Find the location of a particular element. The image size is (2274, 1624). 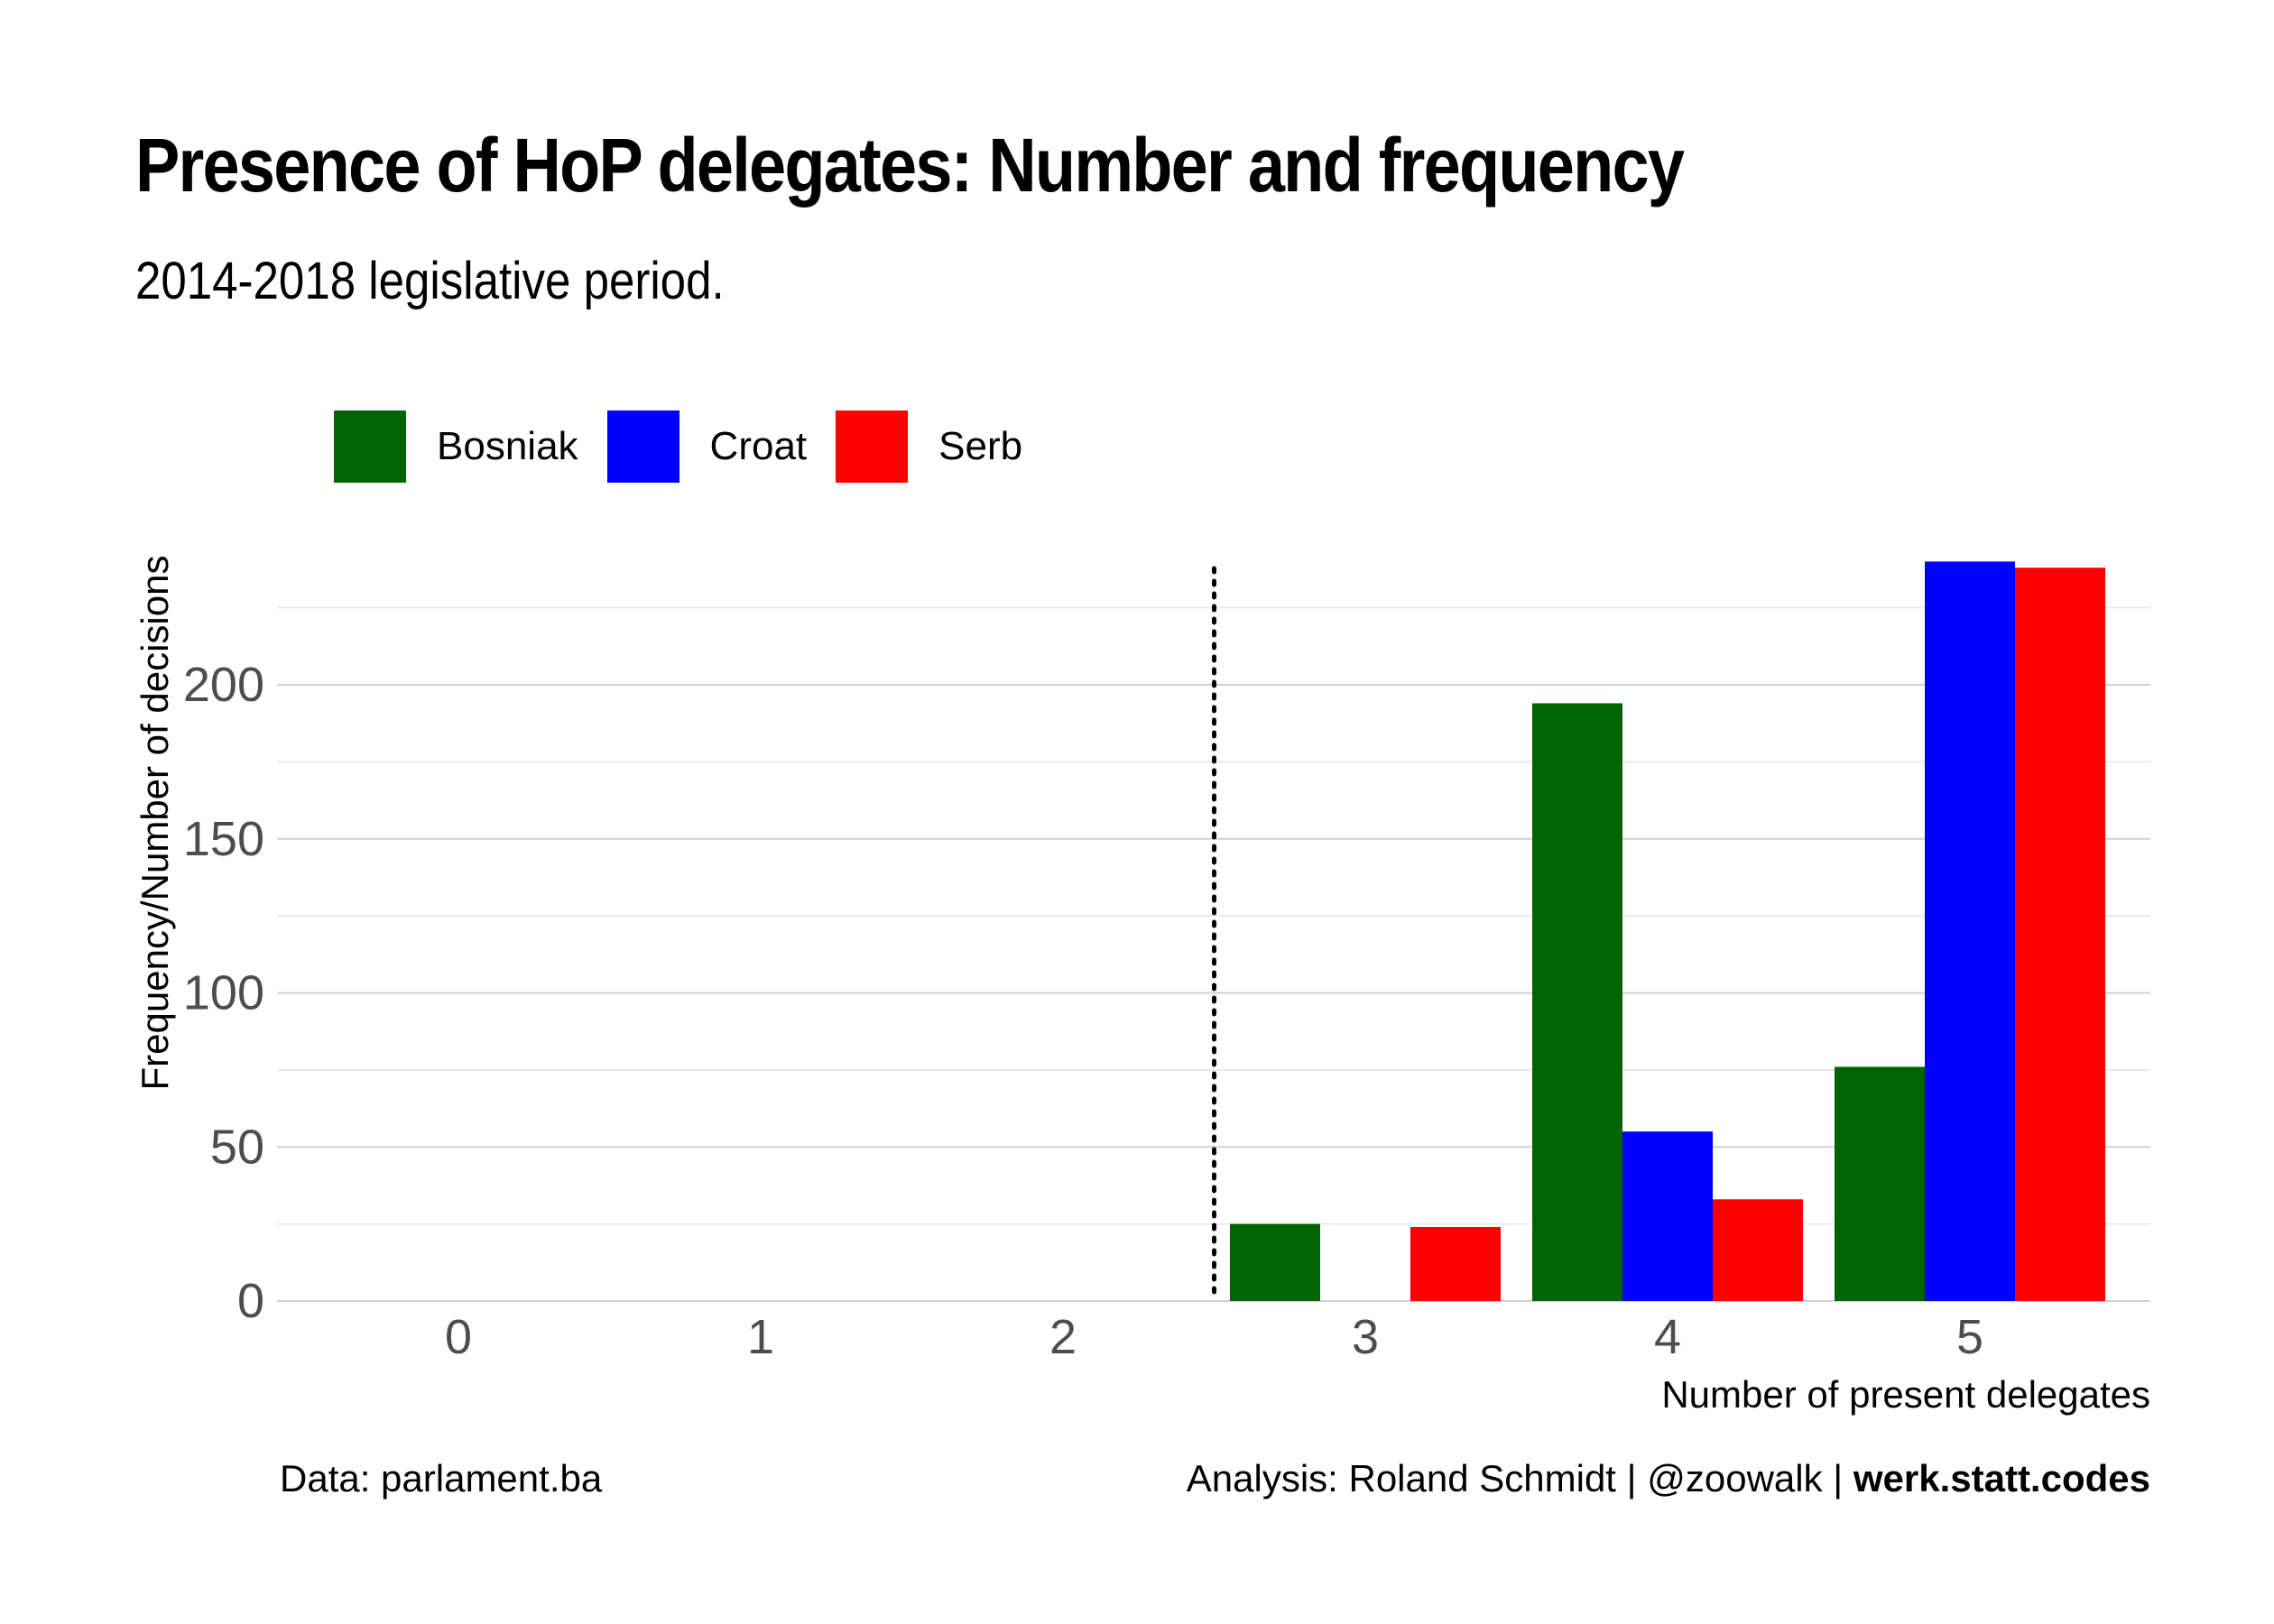

legend-item-bosniak: Bosniak is located at coordinates (456, 447).